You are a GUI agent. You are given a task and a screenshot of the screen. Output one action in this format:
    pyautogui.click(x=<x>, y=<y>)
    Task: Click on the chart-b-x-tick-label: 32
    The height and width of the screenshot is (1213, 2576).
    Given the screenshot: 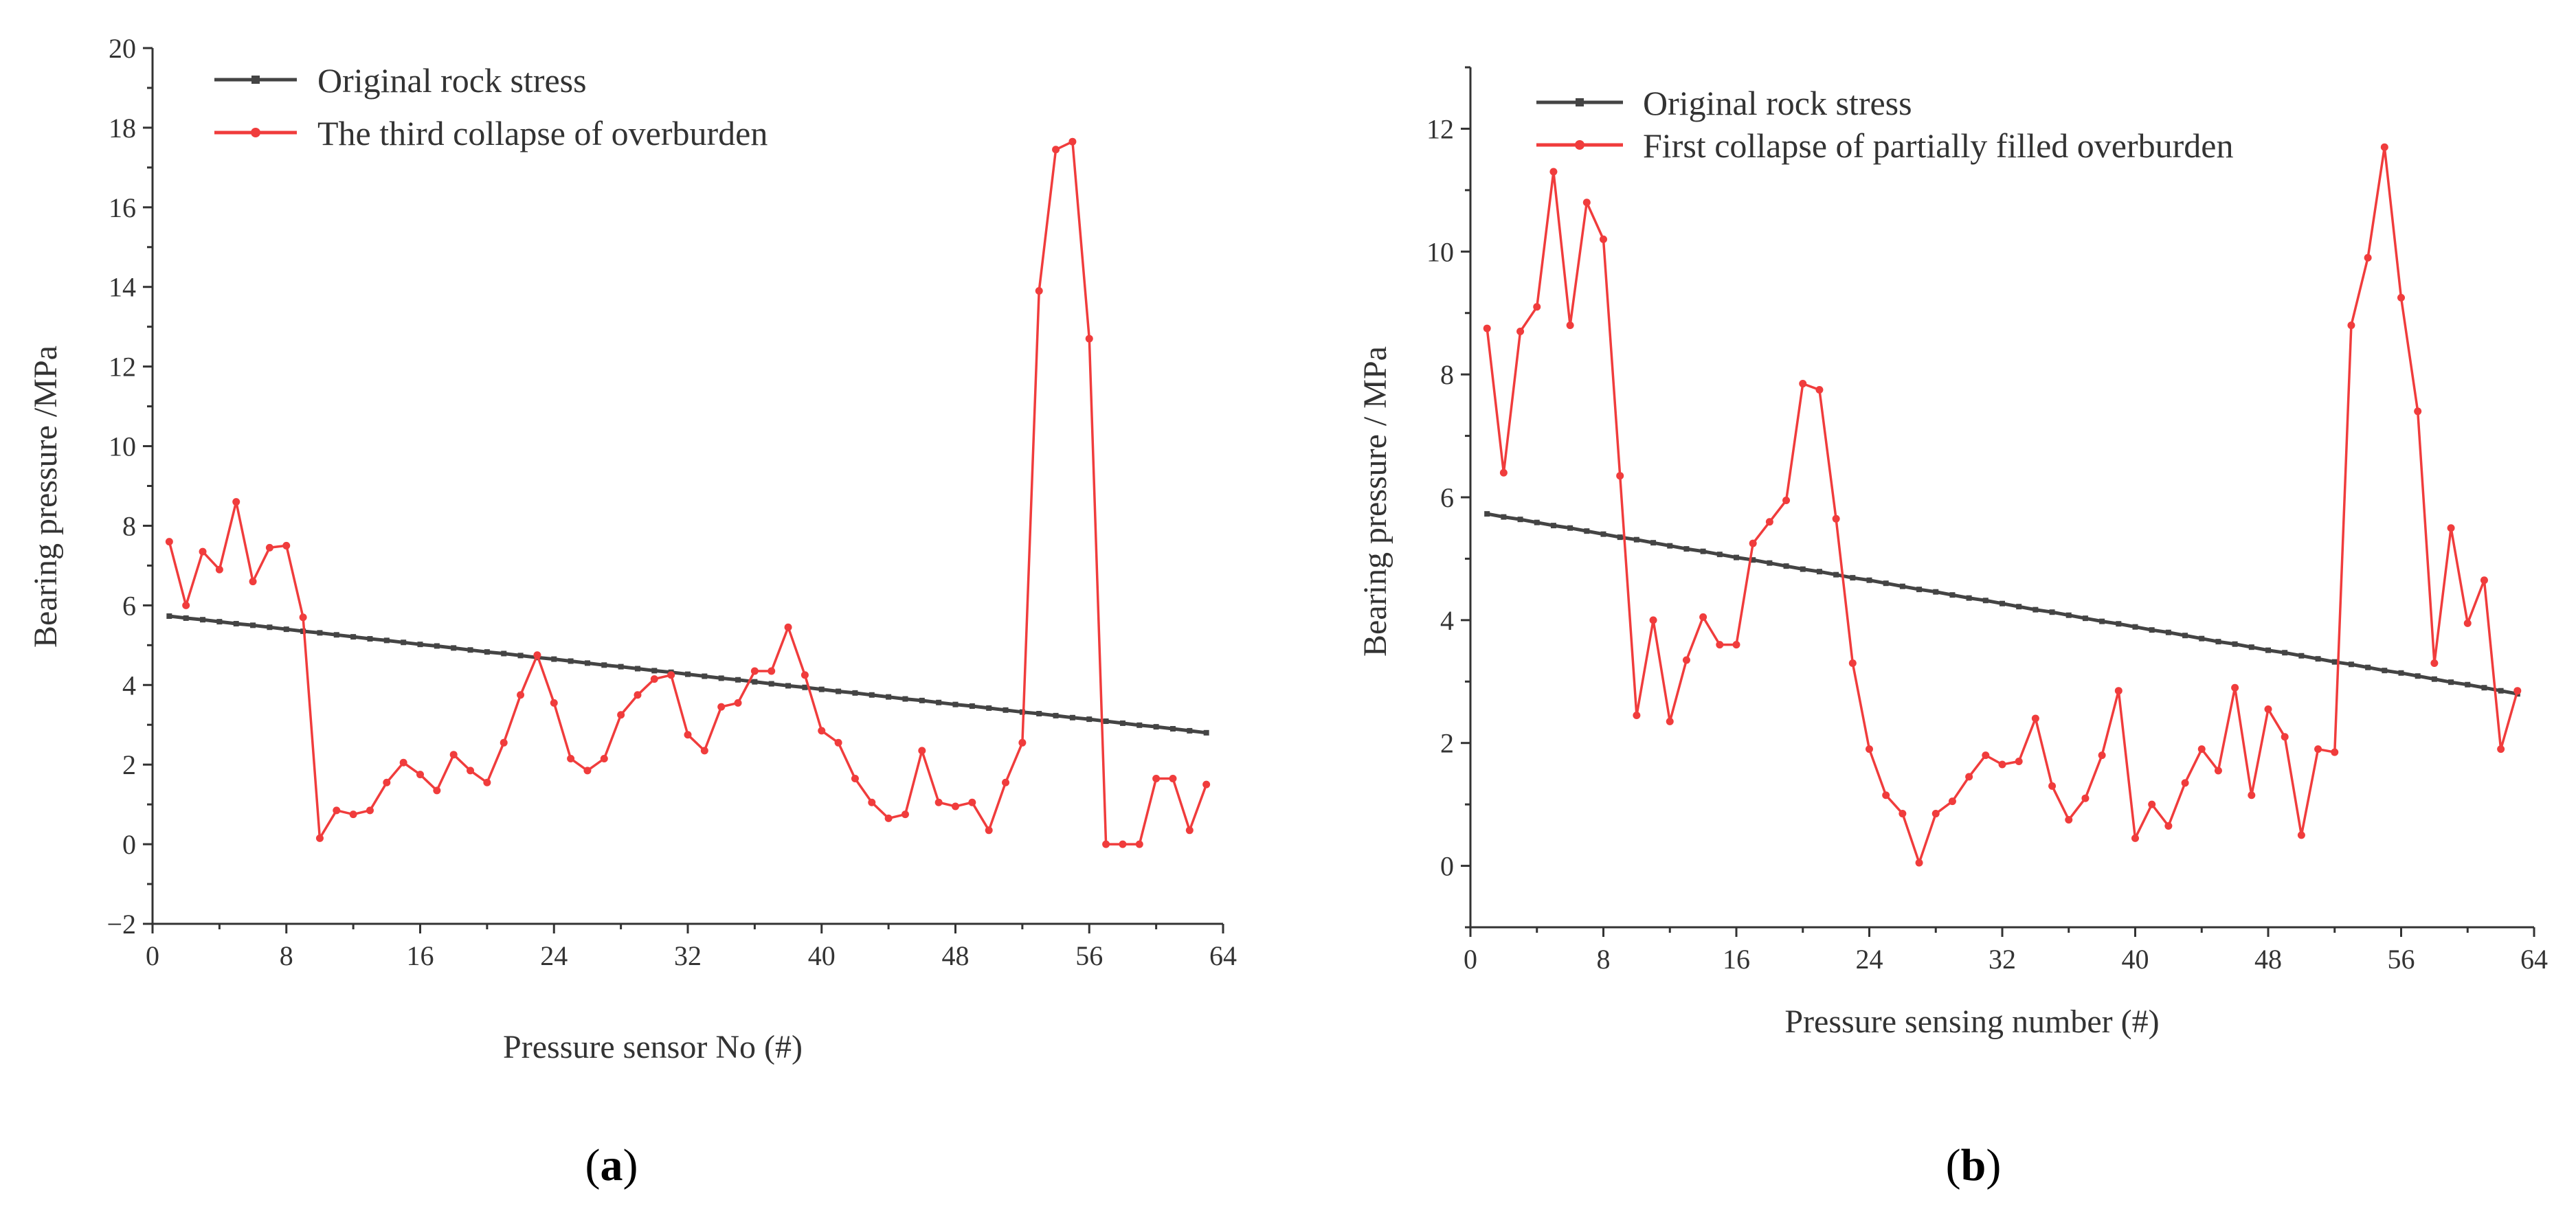 What is the action you would take?
    pyautogui.click(x=2002, y=959)
    